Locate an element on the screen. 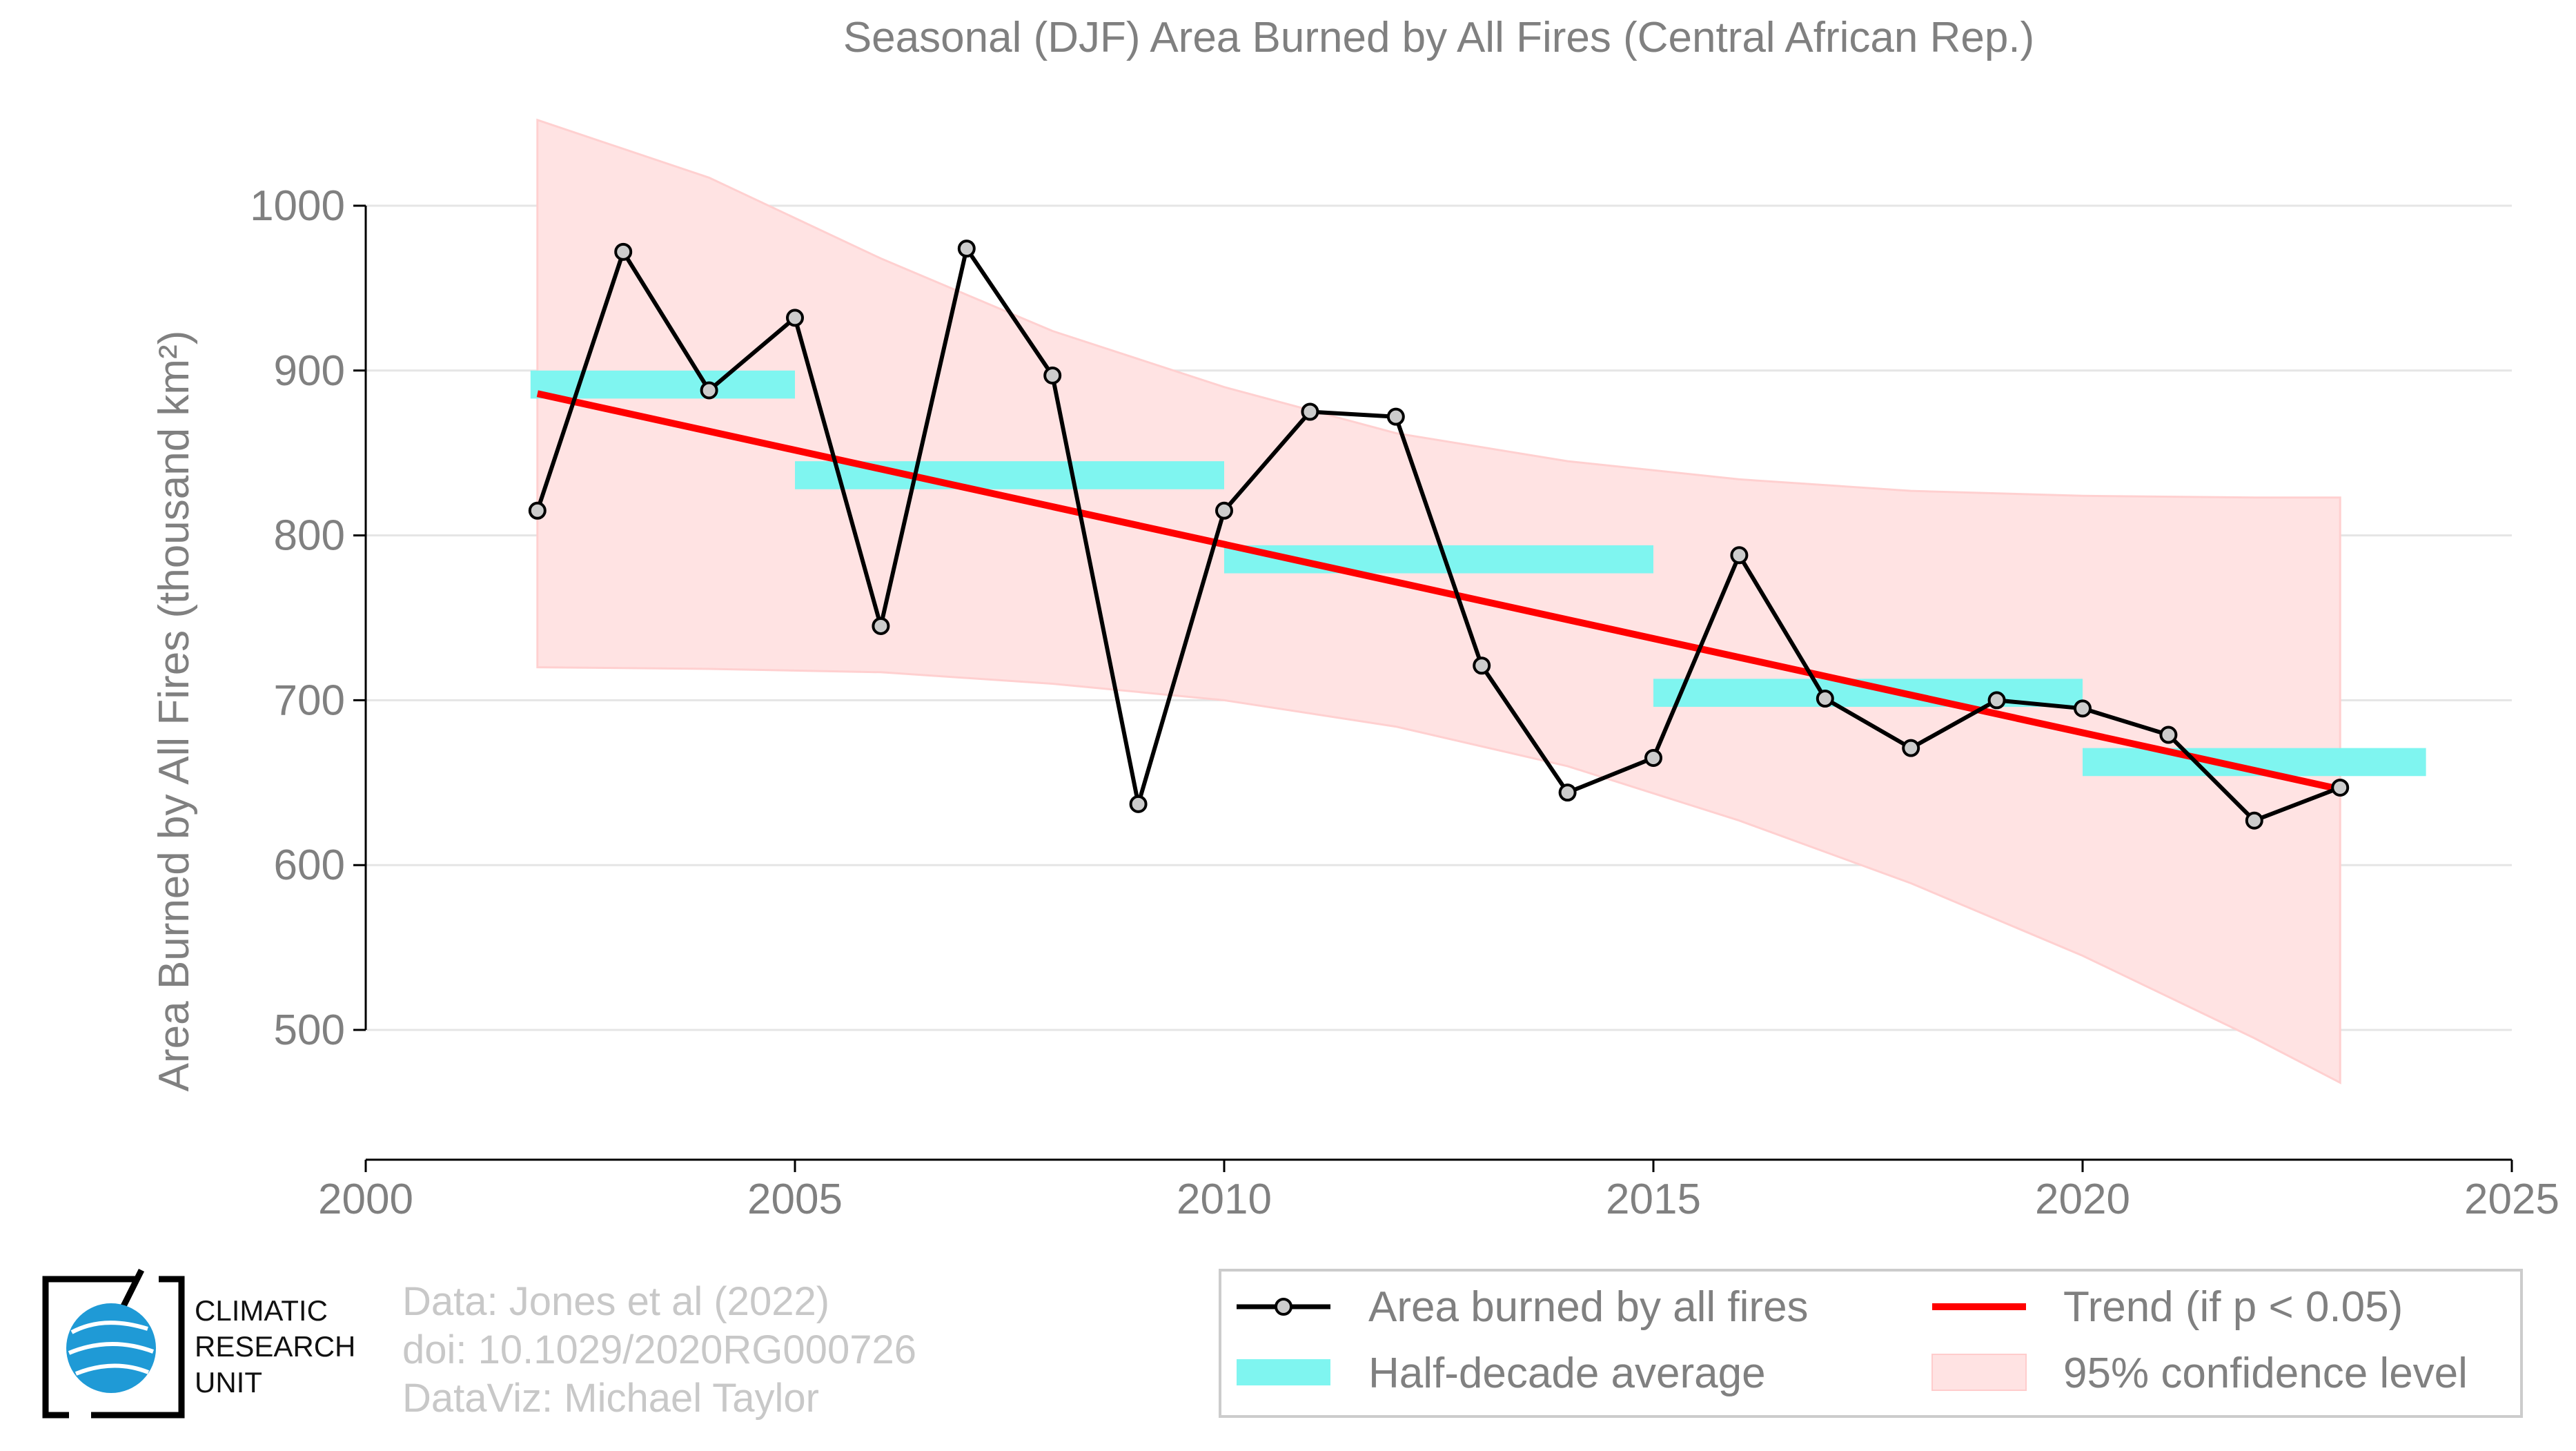 The image size is (2576, 1451). legend-label: 95% confidence level is located at coordinates (2265, 1373).